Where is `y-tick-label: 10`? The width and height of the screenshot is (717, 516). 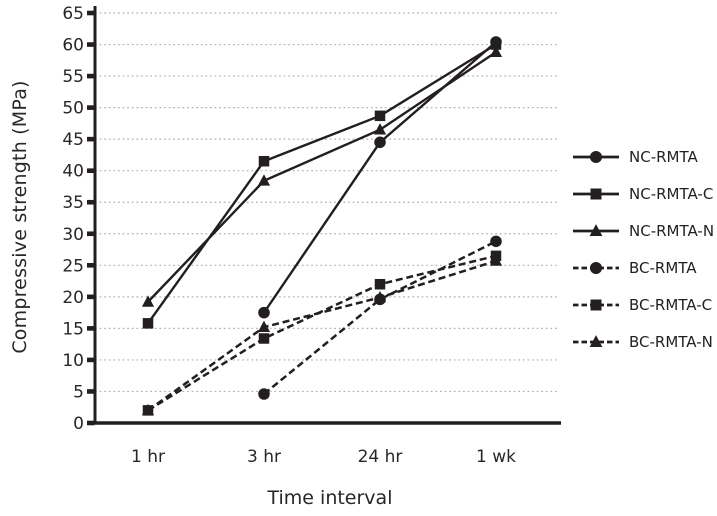
y-tick-label: 10 is located at coordinates (73, 361).